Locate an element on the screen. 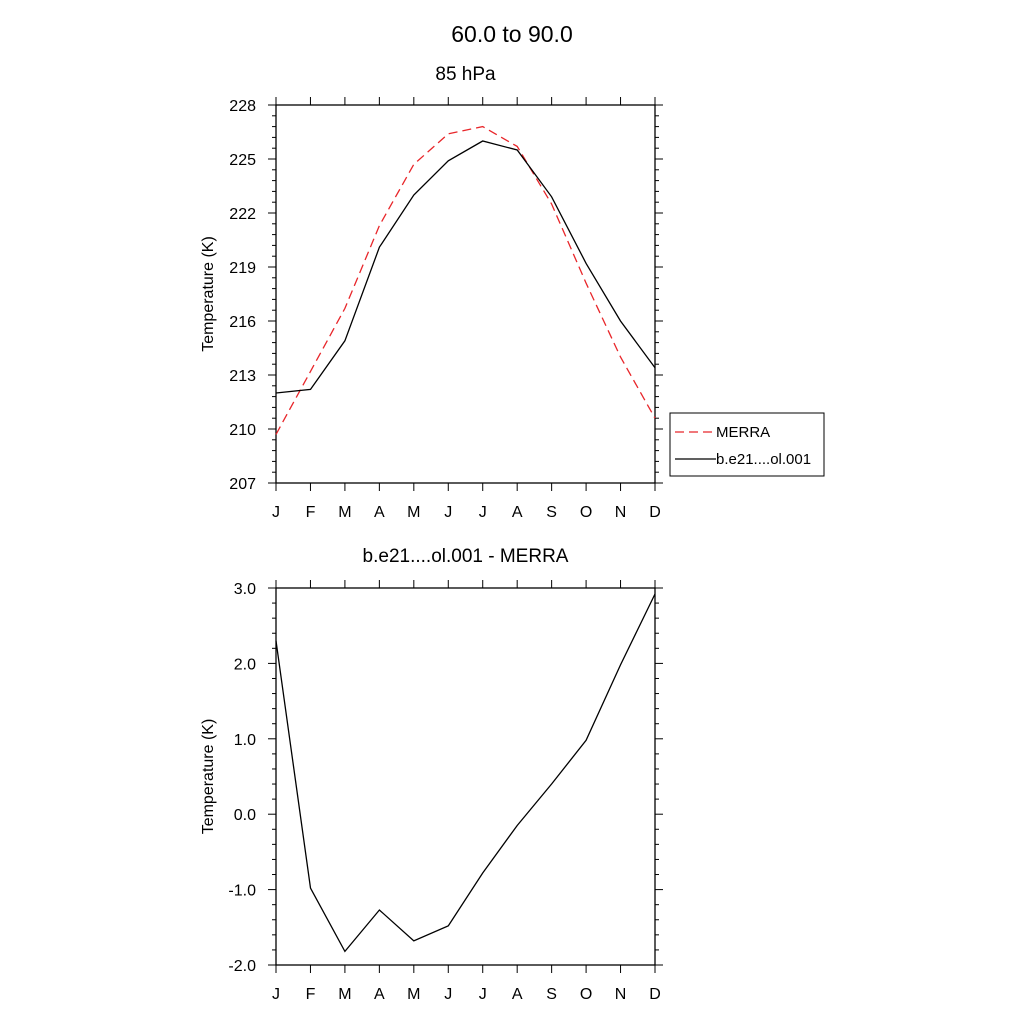 The width and height of the screenshot is (1024, 1024). legend-label: b.e21....ol.001 is located at coordinates (763, 459).